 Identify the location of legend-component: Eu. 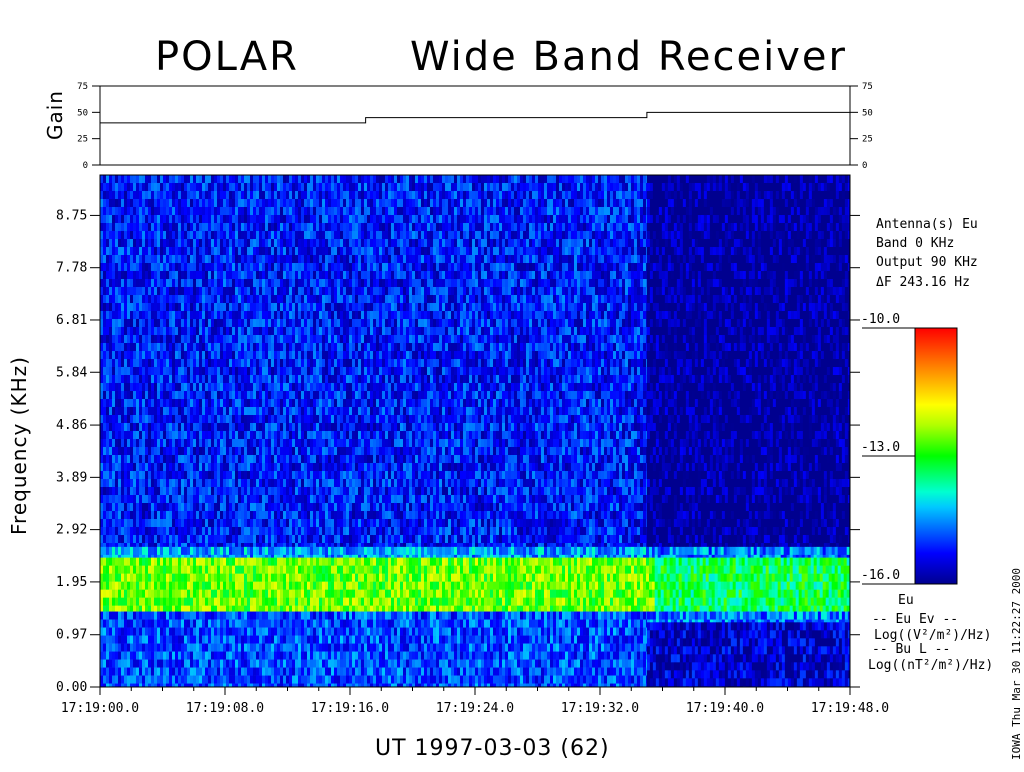
(906, 600).